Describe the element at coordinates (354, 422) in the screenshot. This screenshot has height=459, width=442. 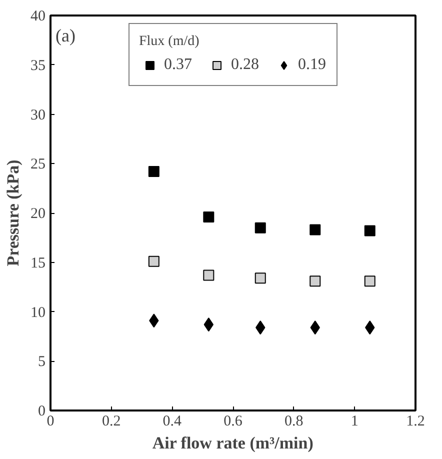
I see `x-tick-label: 1` at that location.